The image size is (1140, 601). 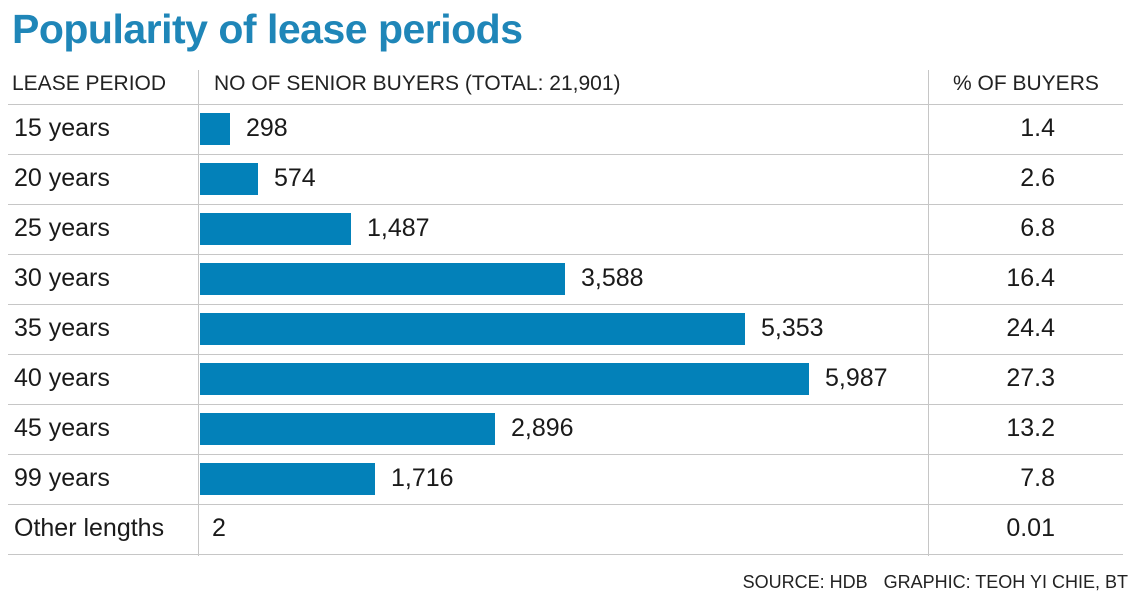 What do you see at coordinates (612, 278) in the screenshot?
I see `bar-value-label: 3,588` at bounding box center [612, 278].